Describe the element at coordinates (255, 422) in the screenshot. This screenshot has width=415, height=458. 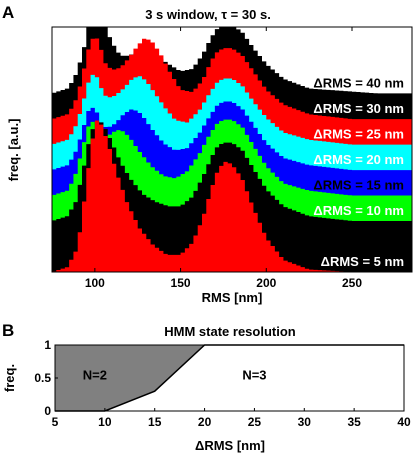
I see `x-tick-label-b-4: 25` at that location.